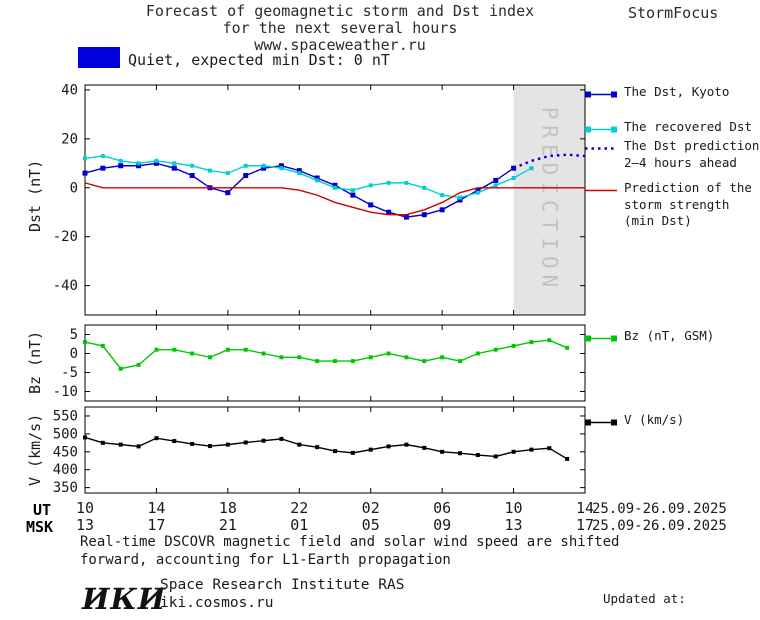 This screenshot has height=620, width=760. Describe the element at coordinates (42, 510) in the screenshot. I see `ut-axis-row-label: UT` at that location.